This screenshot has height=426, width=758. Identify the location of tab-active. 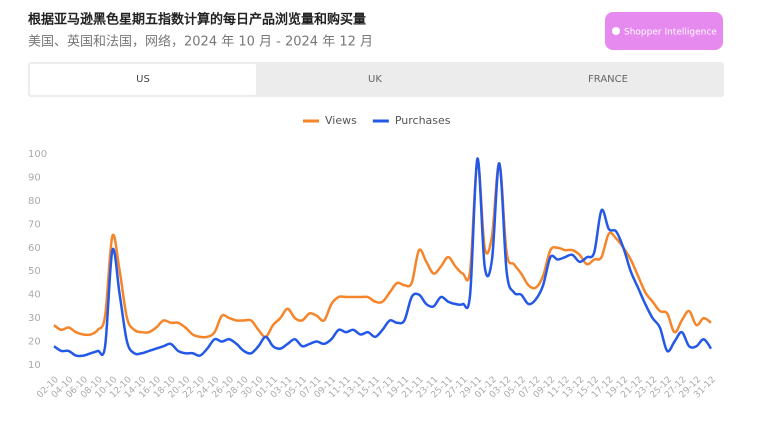
(143, 79).